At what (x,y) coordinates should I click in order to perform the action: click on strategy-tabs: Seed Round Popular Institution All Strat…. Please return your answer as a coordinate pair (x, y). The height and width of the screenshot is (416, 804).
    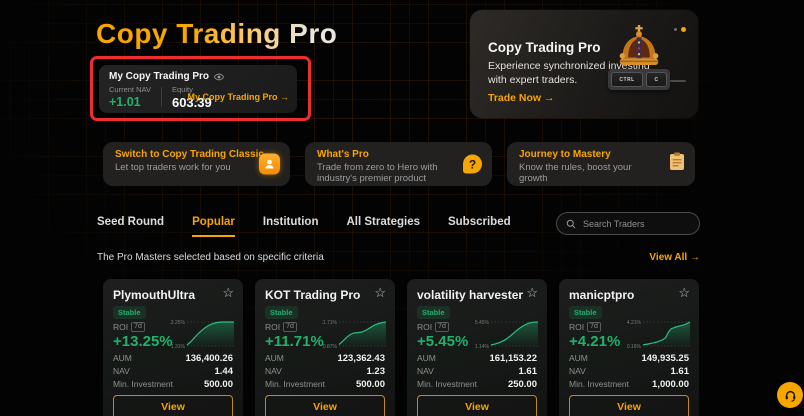
    Looking at the image, I should click on (304, 226).